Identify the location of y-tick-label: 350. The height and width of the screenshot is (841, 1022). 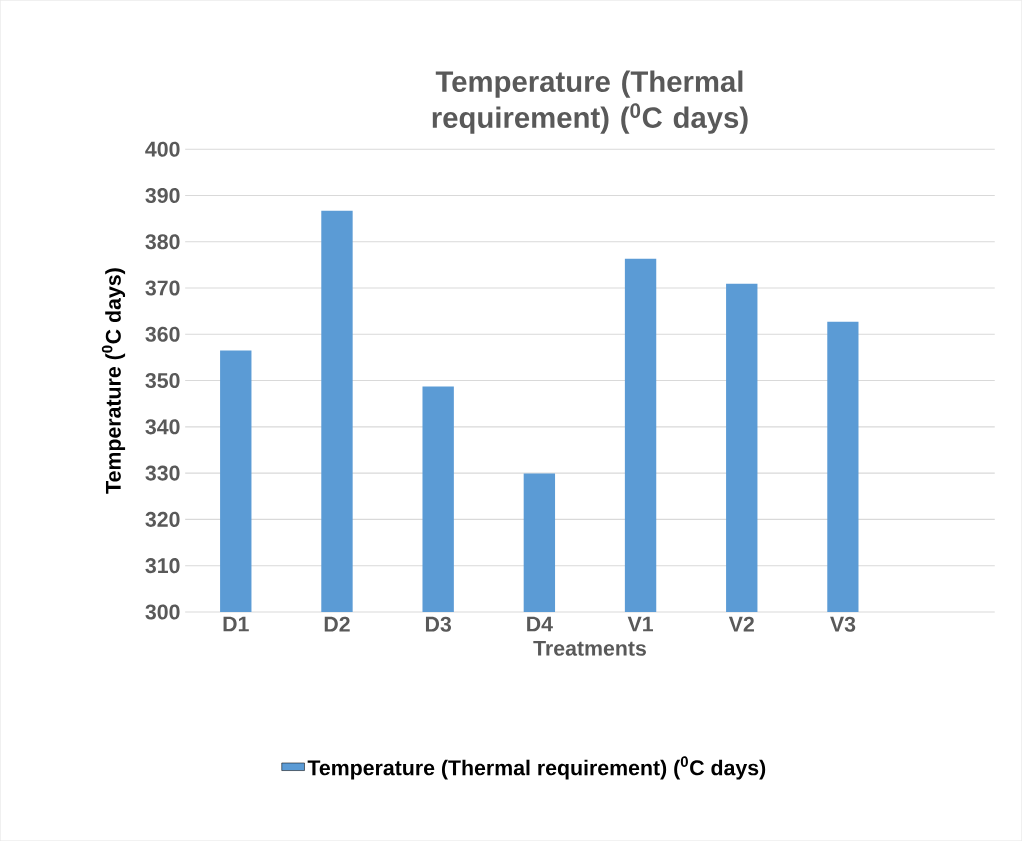
(162, 380).